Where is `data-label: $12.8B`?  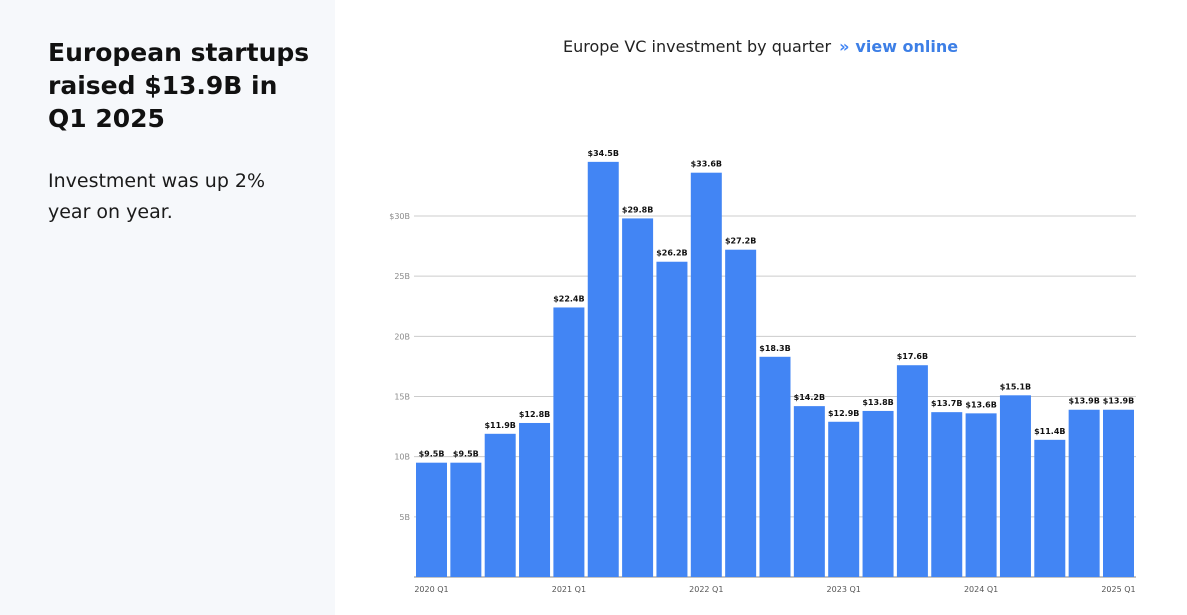
data-label: $12.8B is located at coordinates (534, 414).